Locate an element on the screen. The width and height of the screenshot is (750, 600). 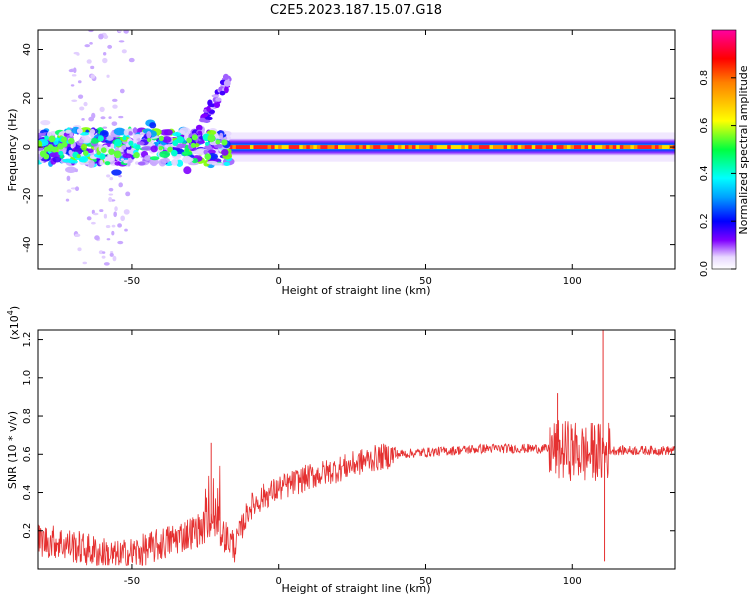
y-tick-label: 0.2 is located at coordinates (27, 531).